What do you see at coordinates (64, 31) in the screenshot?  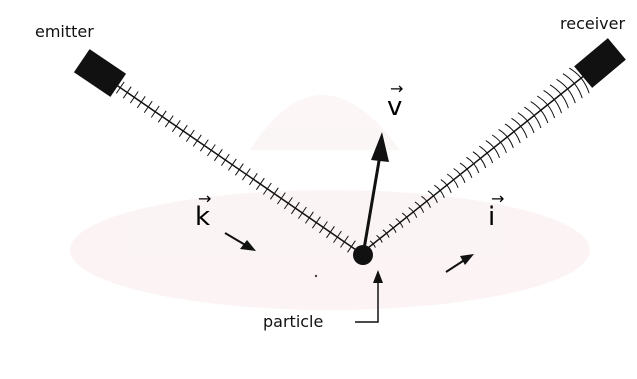 I see `emitter-label: emitter` at bounding box center [64, 31].